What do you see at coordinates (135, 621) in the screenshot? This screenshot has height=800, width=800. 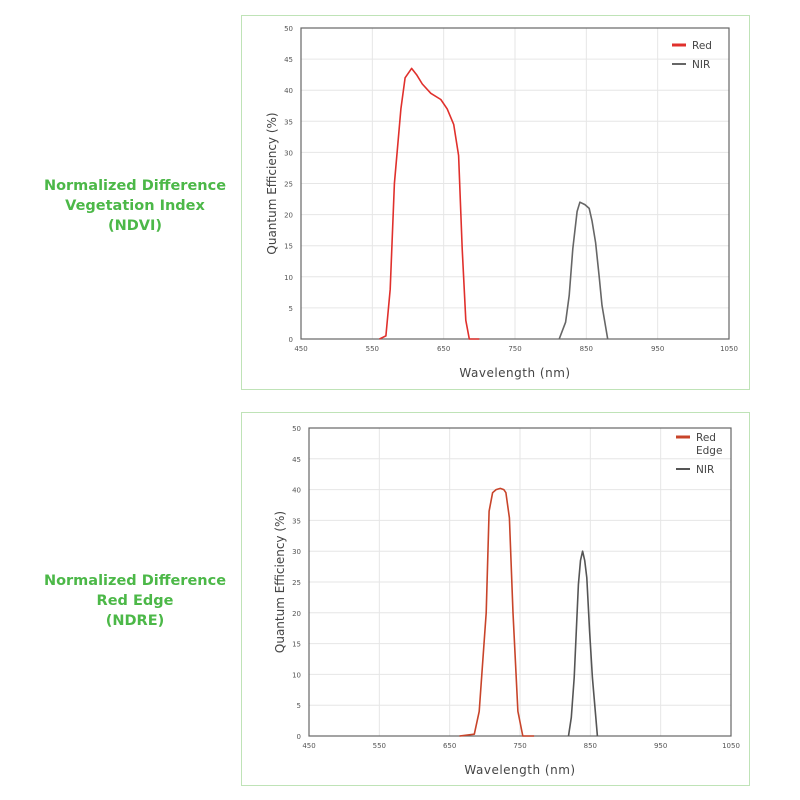 I see `label-line: (NDRE)` at bounding box center [135, 621].